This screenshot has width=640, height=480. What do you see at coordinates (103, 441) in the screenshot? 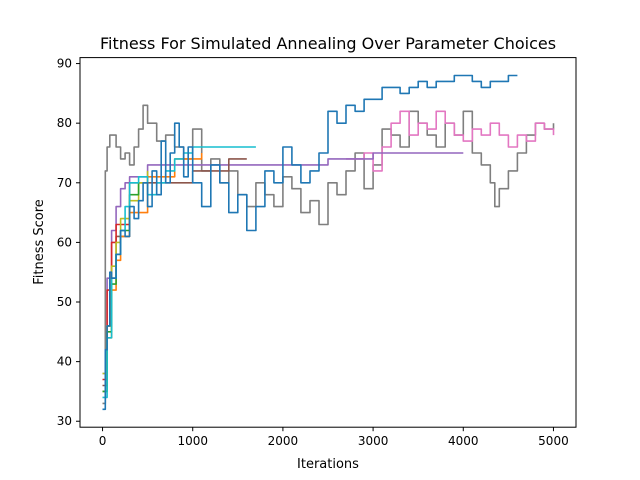
I see `x-tick-label-0: 0` at bounding box center [103, 441].